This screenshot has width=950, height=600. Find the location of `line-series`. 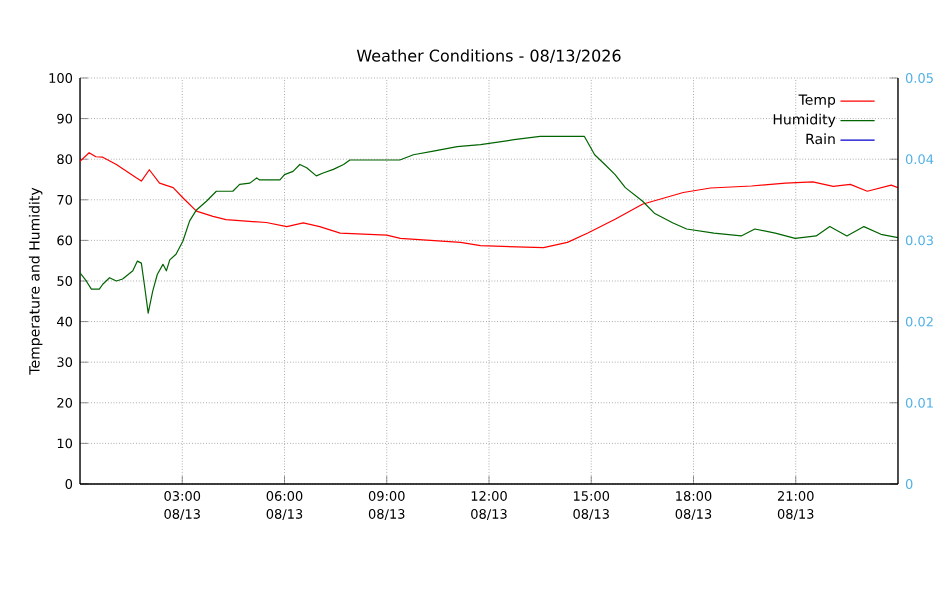

line-series is located at coordinates (489, 200).